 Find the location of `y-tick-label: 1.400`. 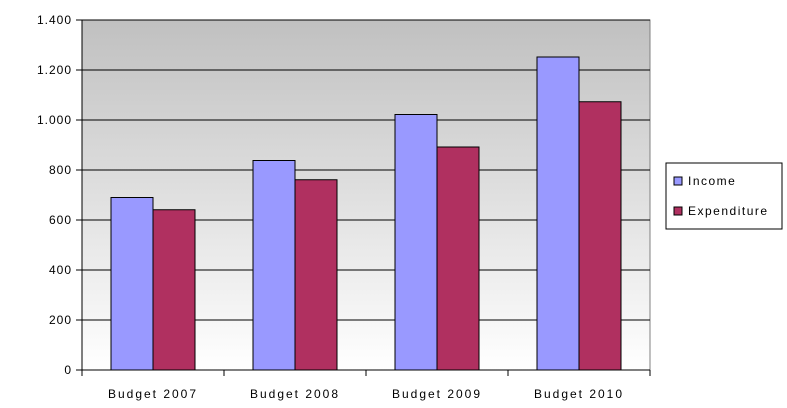

y-tick-label: 1.400 is located at coordinates (54, 20).